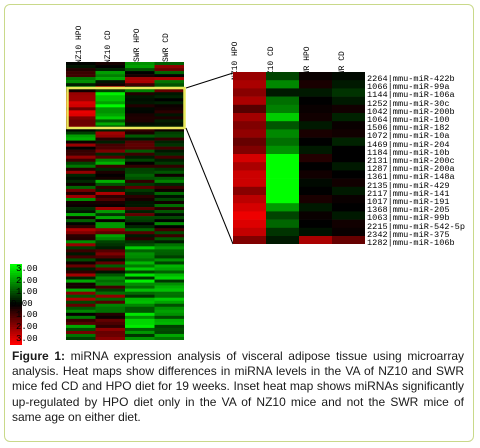 The image size is (480, 448). Describe the element at coordinates (411, 79) in the screenshot. I see `inset-row-label: 2264|mmu-miR-422b` at that location.